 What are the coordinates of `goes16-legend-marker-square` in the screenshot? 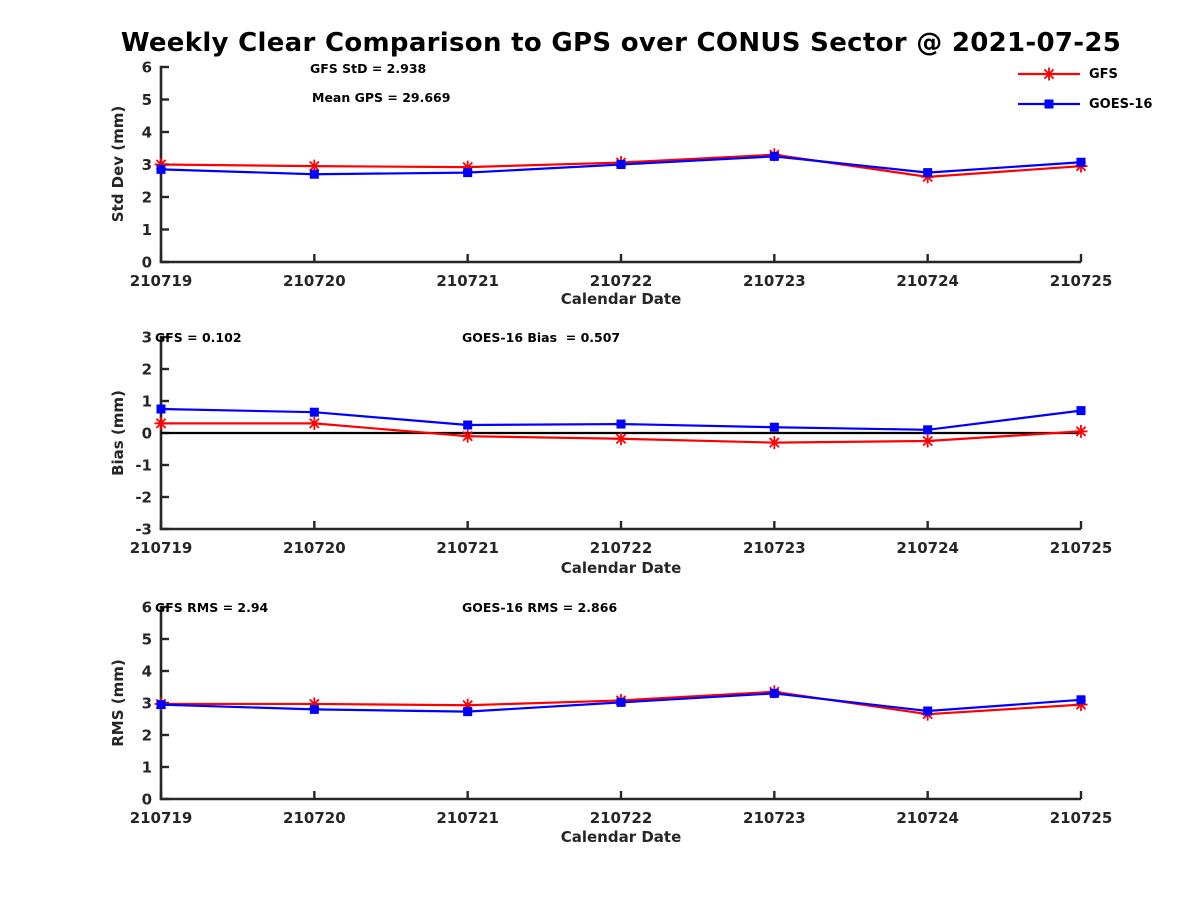 It's located at (1049, 104).